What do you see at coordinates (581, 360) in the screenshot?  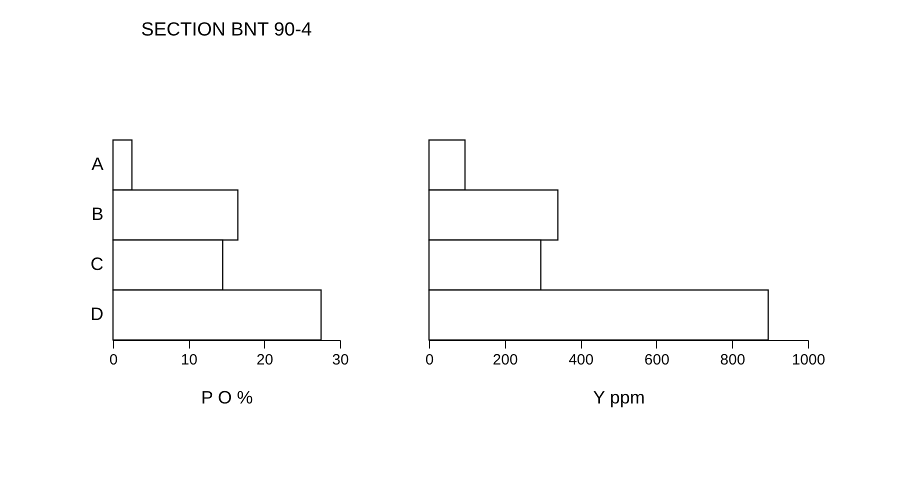 I see `x-tick-label: 400` at bounding box center [581, 360].